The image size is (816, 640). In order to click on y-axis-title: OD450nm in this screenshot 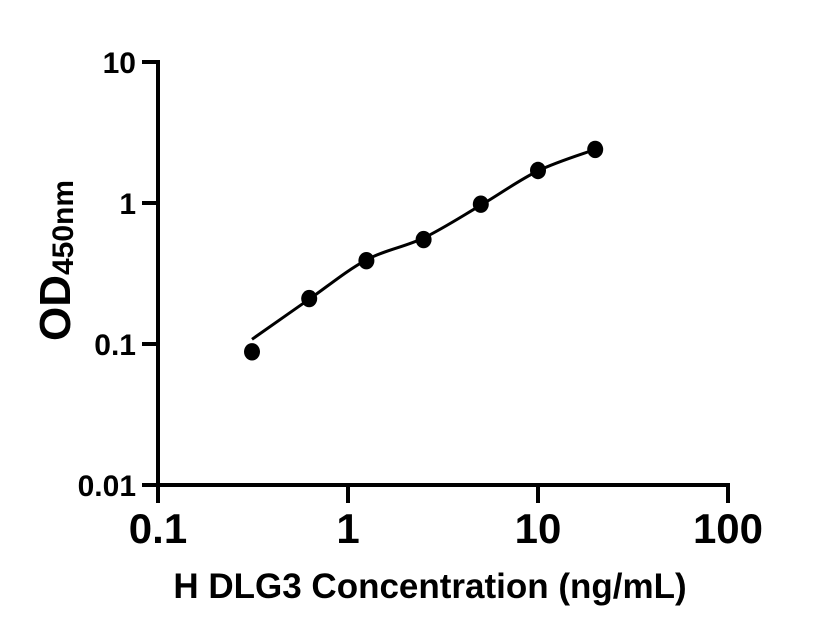, I will do `click(55, 260)`.